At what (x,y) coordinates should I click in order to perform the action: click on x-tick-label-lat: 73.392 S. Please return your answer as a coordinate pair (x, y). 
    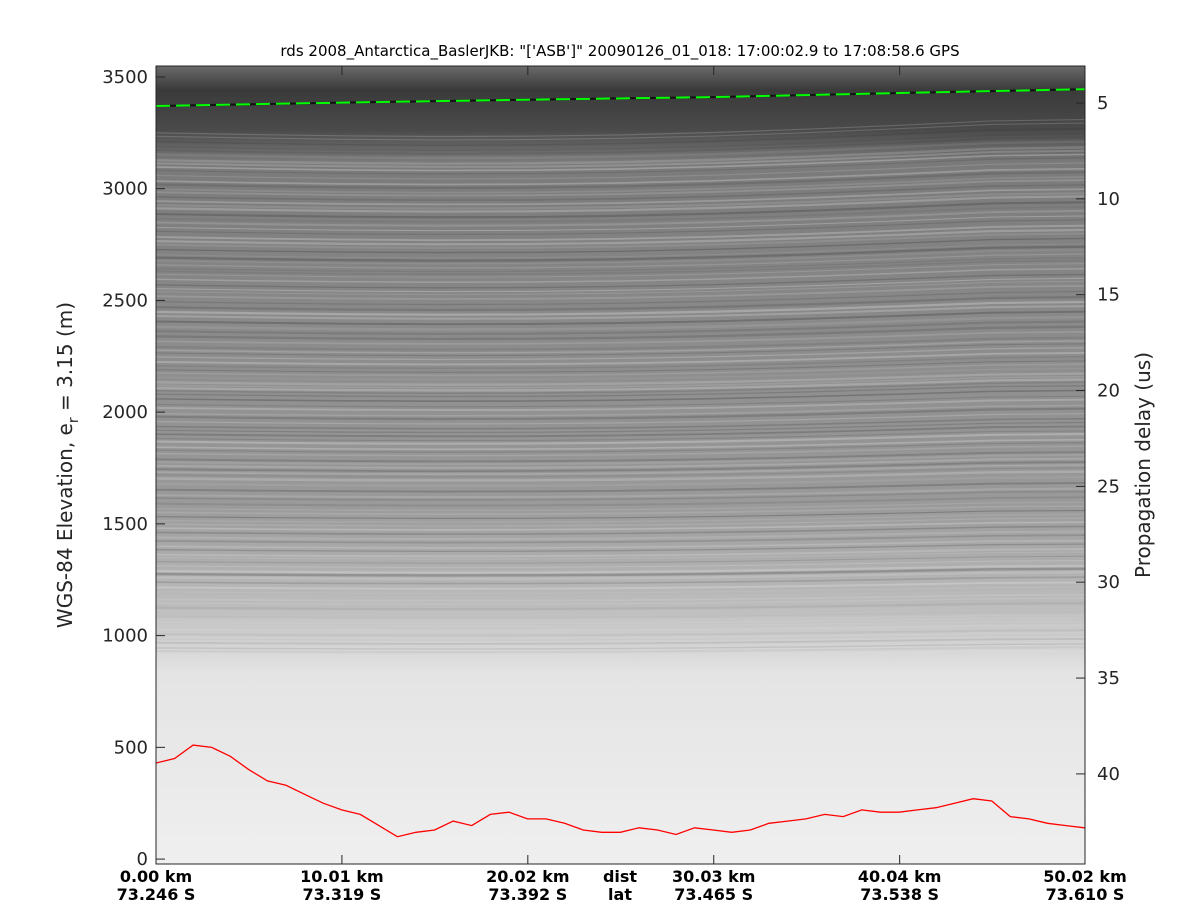
    Looking at the image, I should click on (527, 892).